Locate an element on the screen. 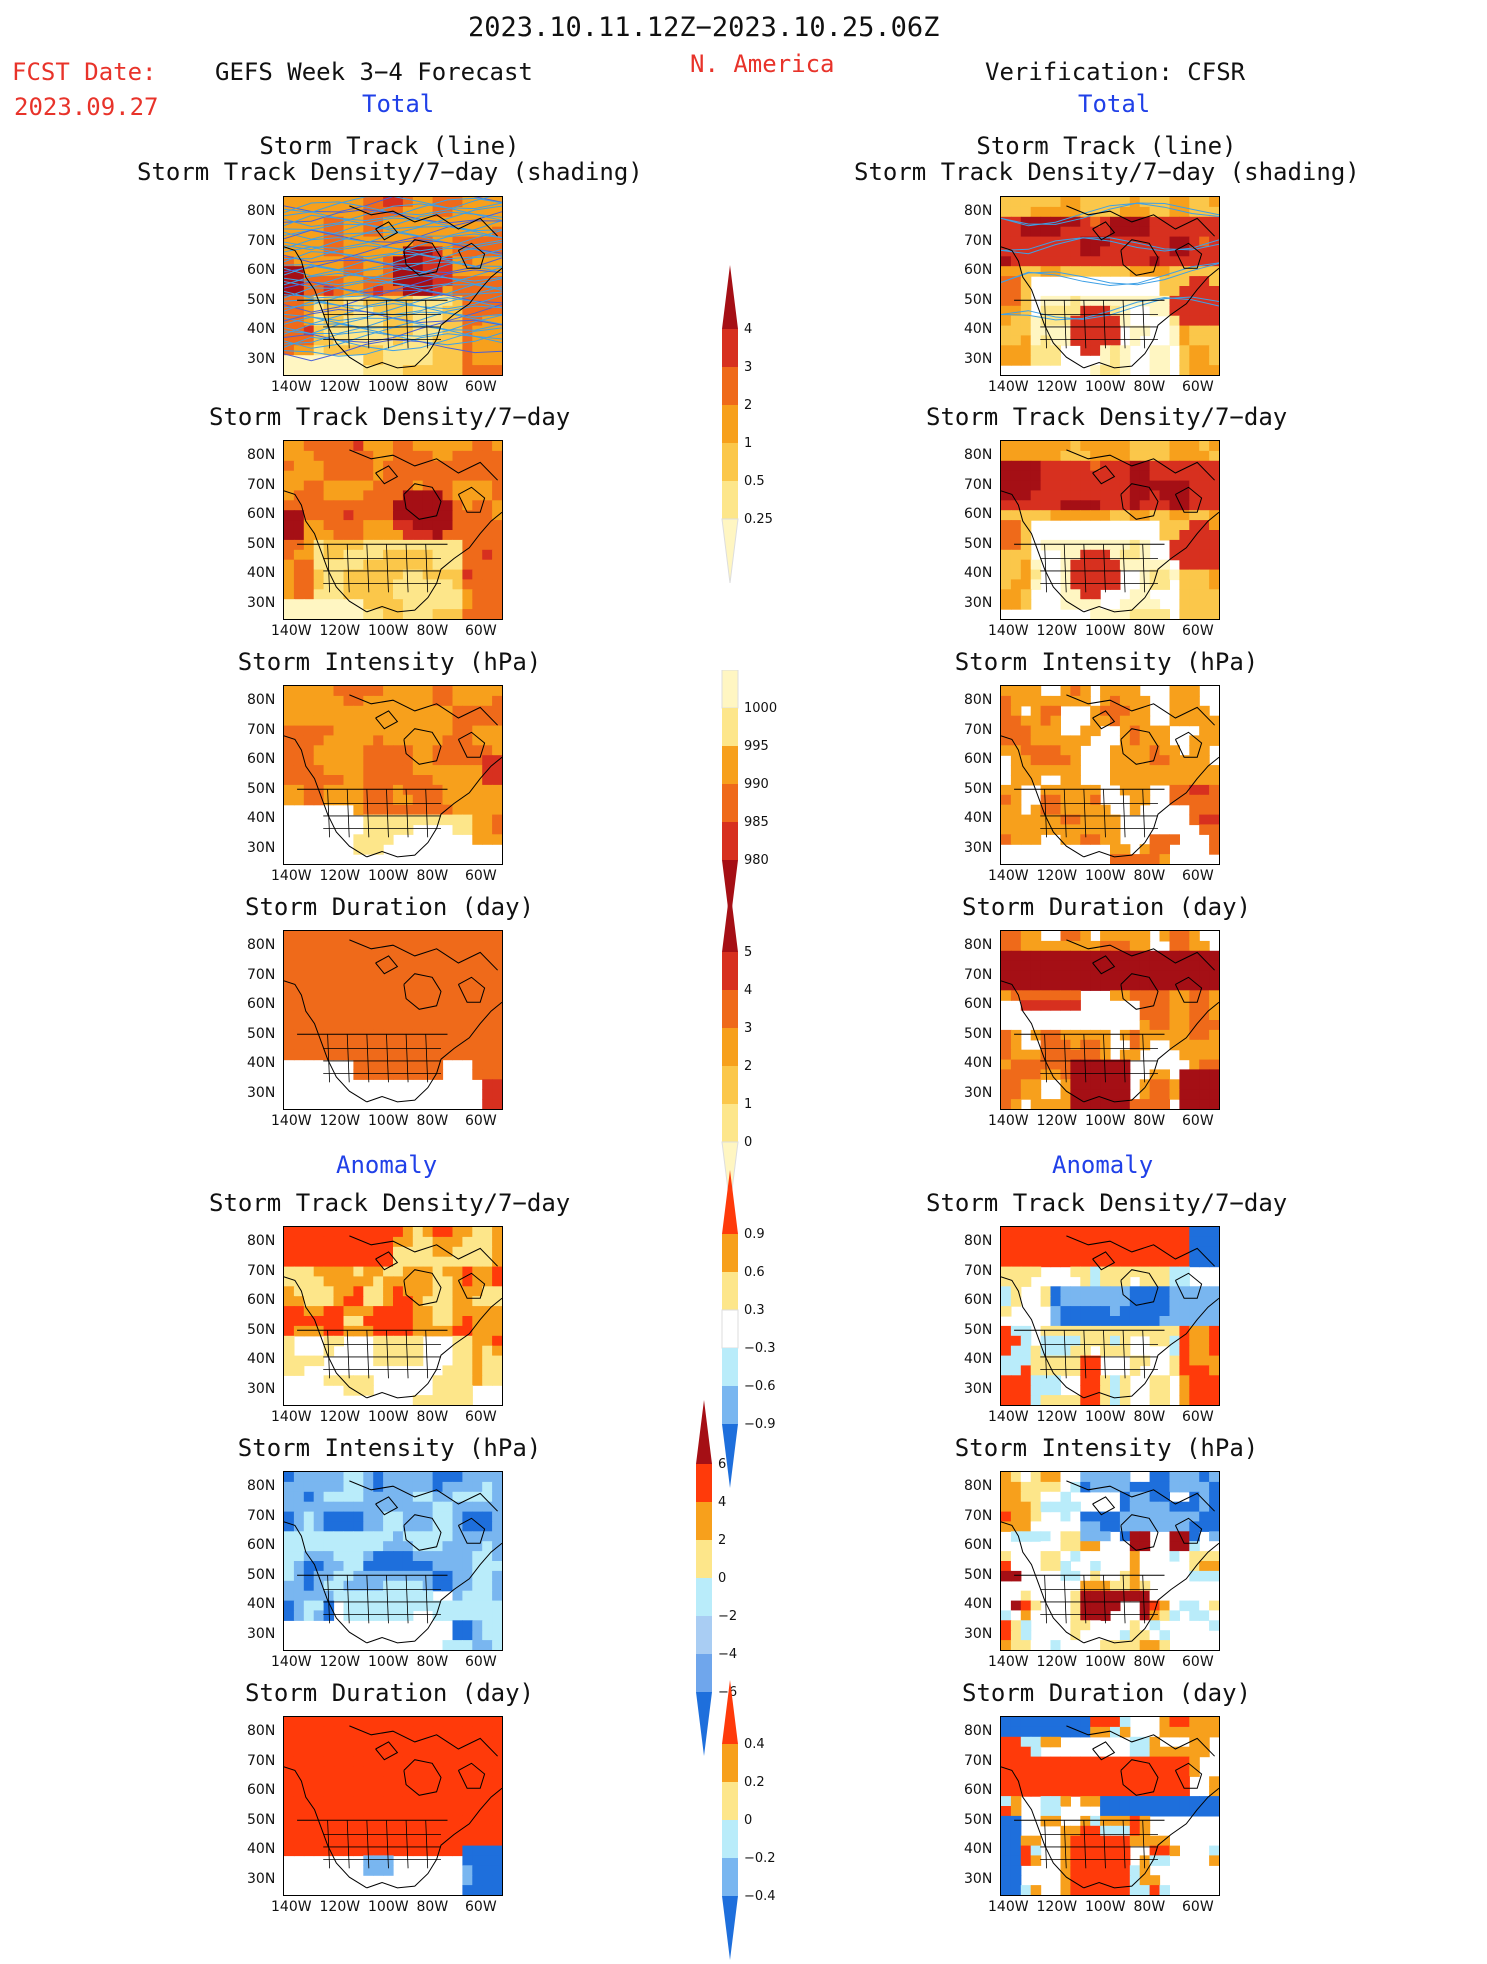 This screenshot has width=1487, height=1964. lat-tick-label: 60N is located at coordinates (261, 1545).